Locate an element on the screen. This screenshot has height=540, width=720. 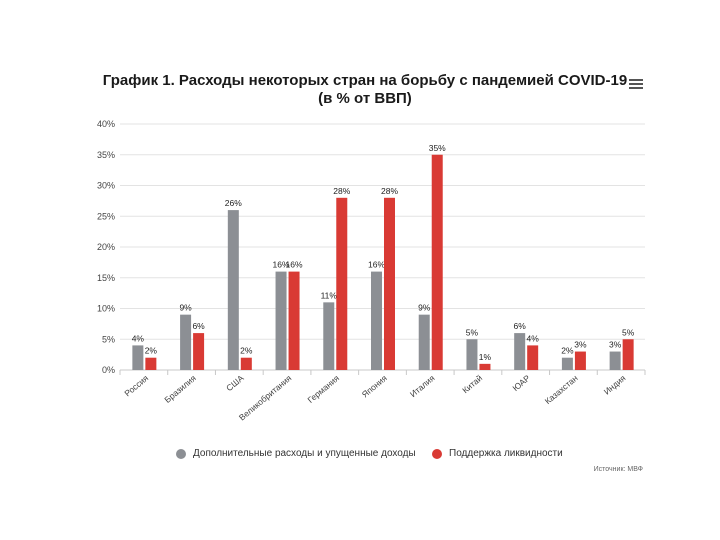
data-label: 35% is located at coordinates (437, 148).